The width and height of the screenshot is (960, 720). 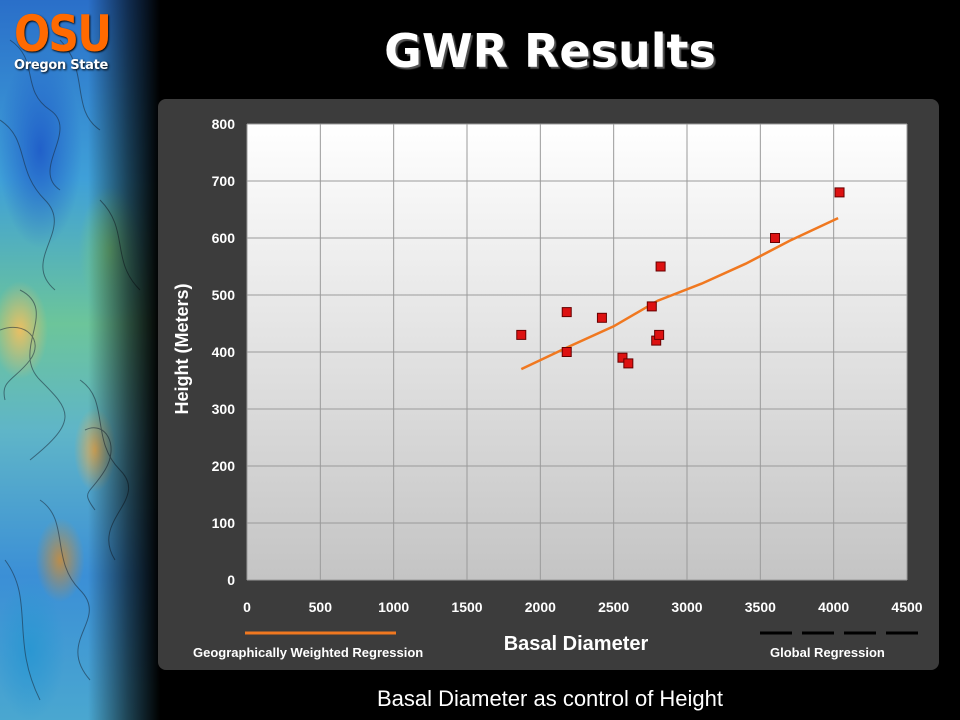 What do you see at coordinates (224, 124) in the screenshot?
I see `y-tick-label: 800` at bounding box center [224, 124].